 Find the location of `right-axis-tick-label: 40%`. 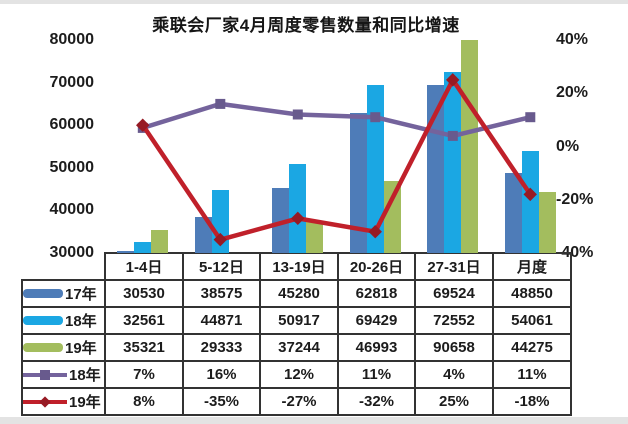

right-axis-tick-label: 40% is located at coordinates (572, 39).